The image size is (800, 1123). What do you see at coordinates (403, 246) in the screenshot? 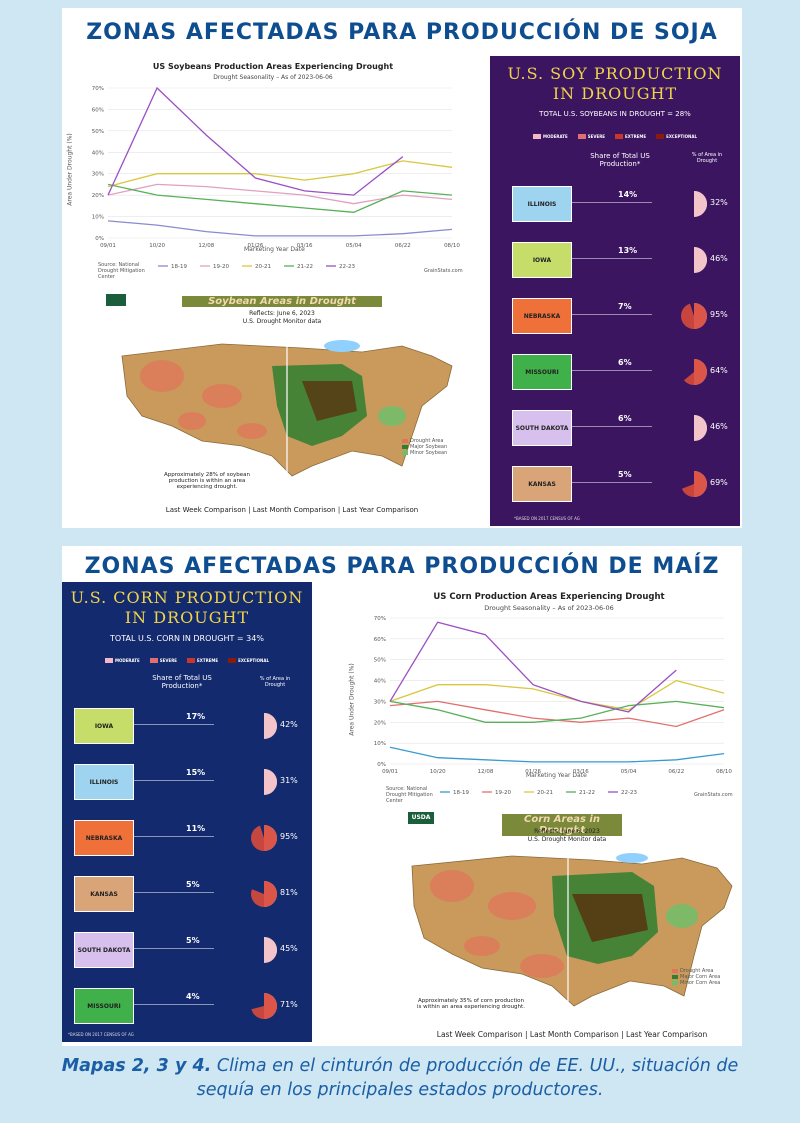
I see `soy-xtick-label: 06/22` at bounding box center [403, 246].